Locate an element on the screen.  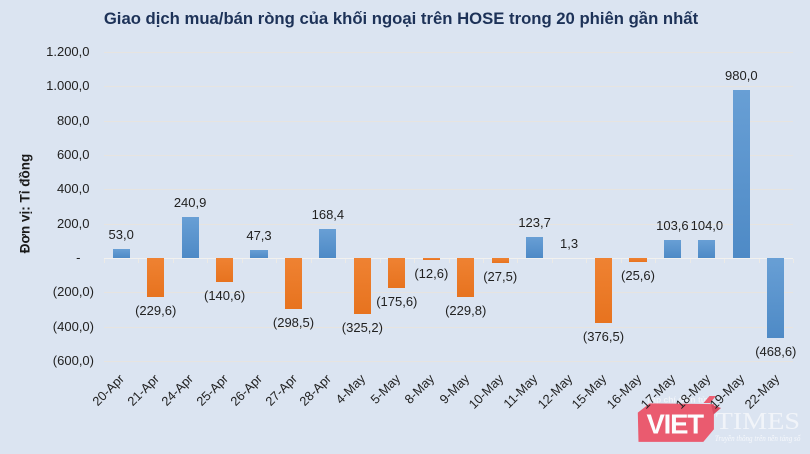
svg-text: VIET is located at coordinates (676, 424).